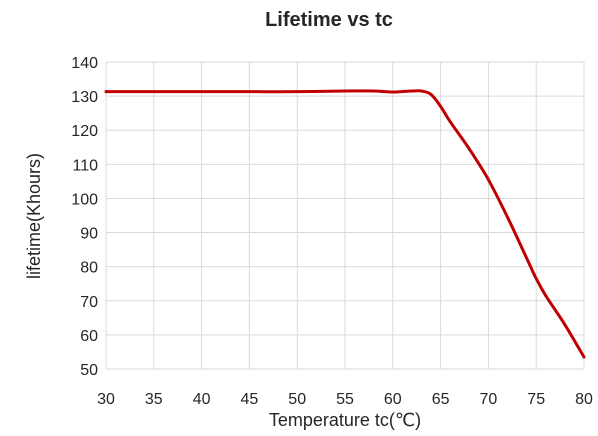  Describe the element at coordinates (154, 399) in the screenshot. I see `x-tick-label: 35` at that location.